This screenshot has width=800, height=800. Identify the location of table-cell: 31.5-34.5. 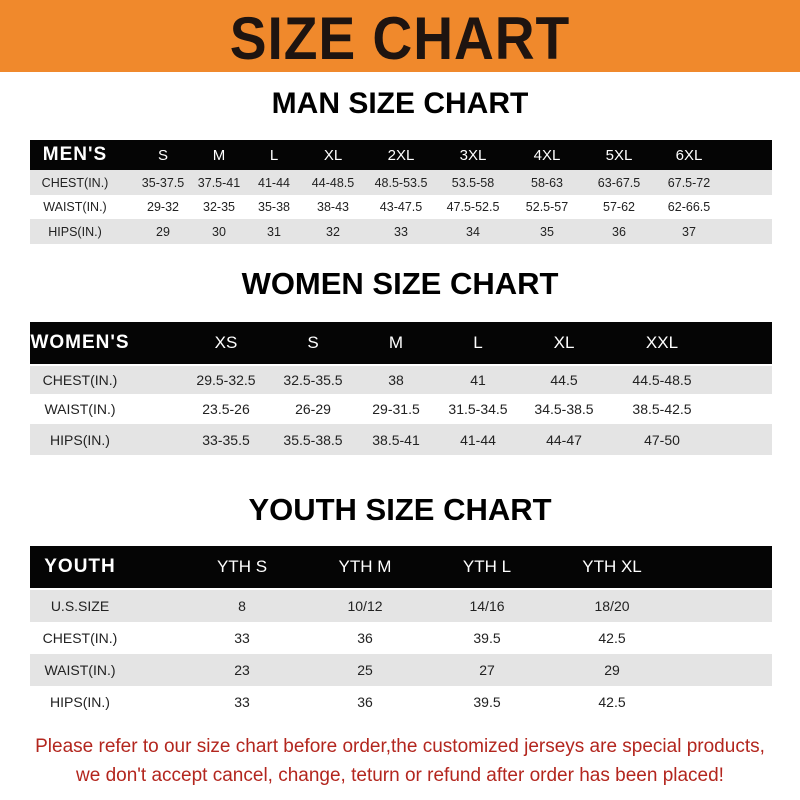
(478, 409).